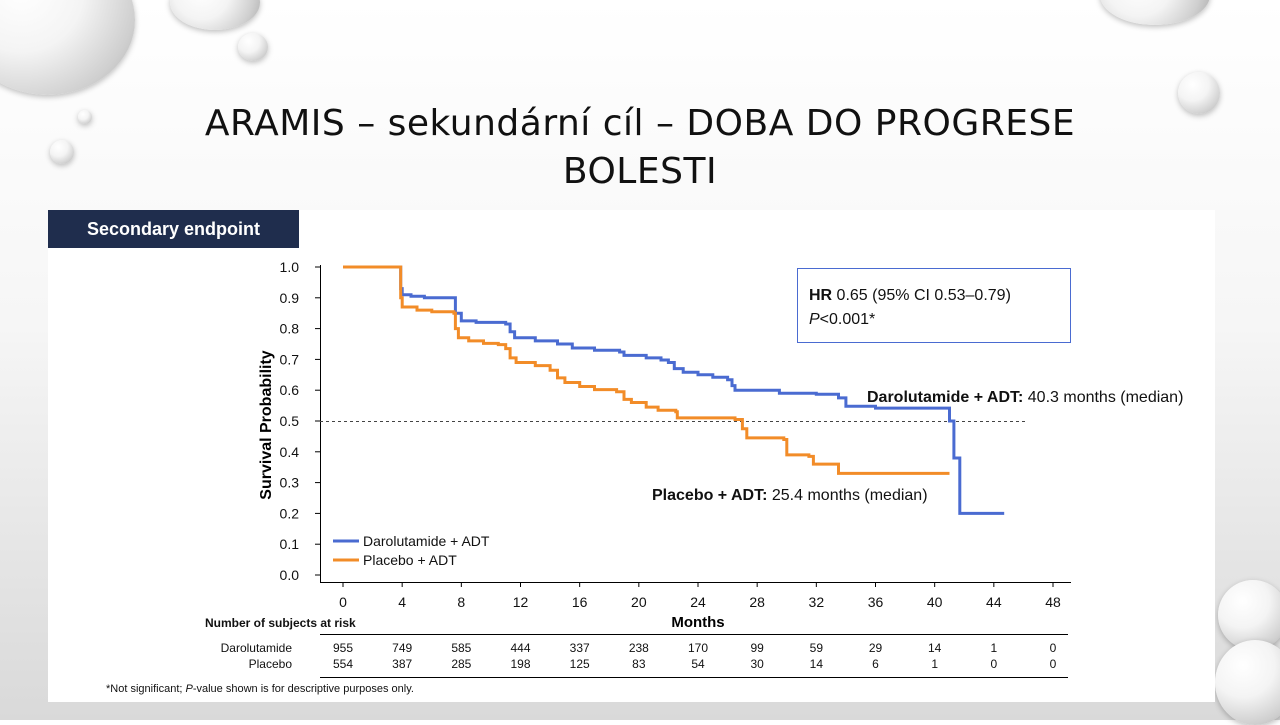 This screenshot has width=1280, height=725. I want to click on risk-cell: 444, so click(520, 648).